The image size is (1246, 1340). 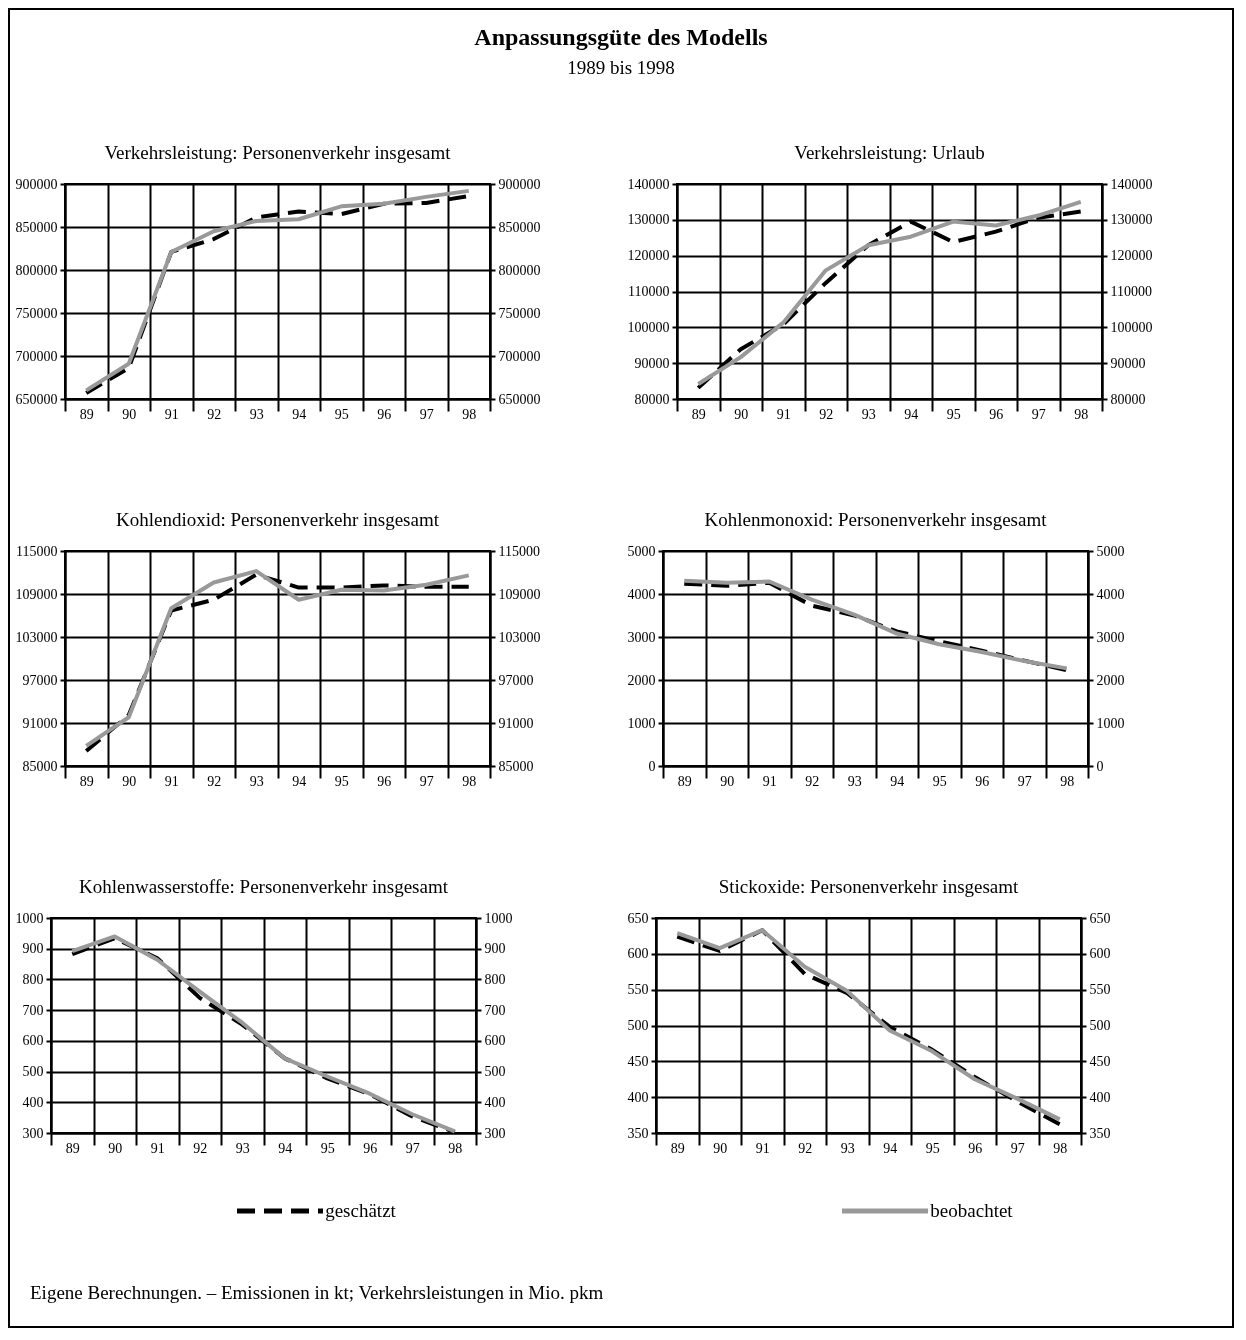 I want to click on y-tick-label: 5000, so click(x=641, y=551).